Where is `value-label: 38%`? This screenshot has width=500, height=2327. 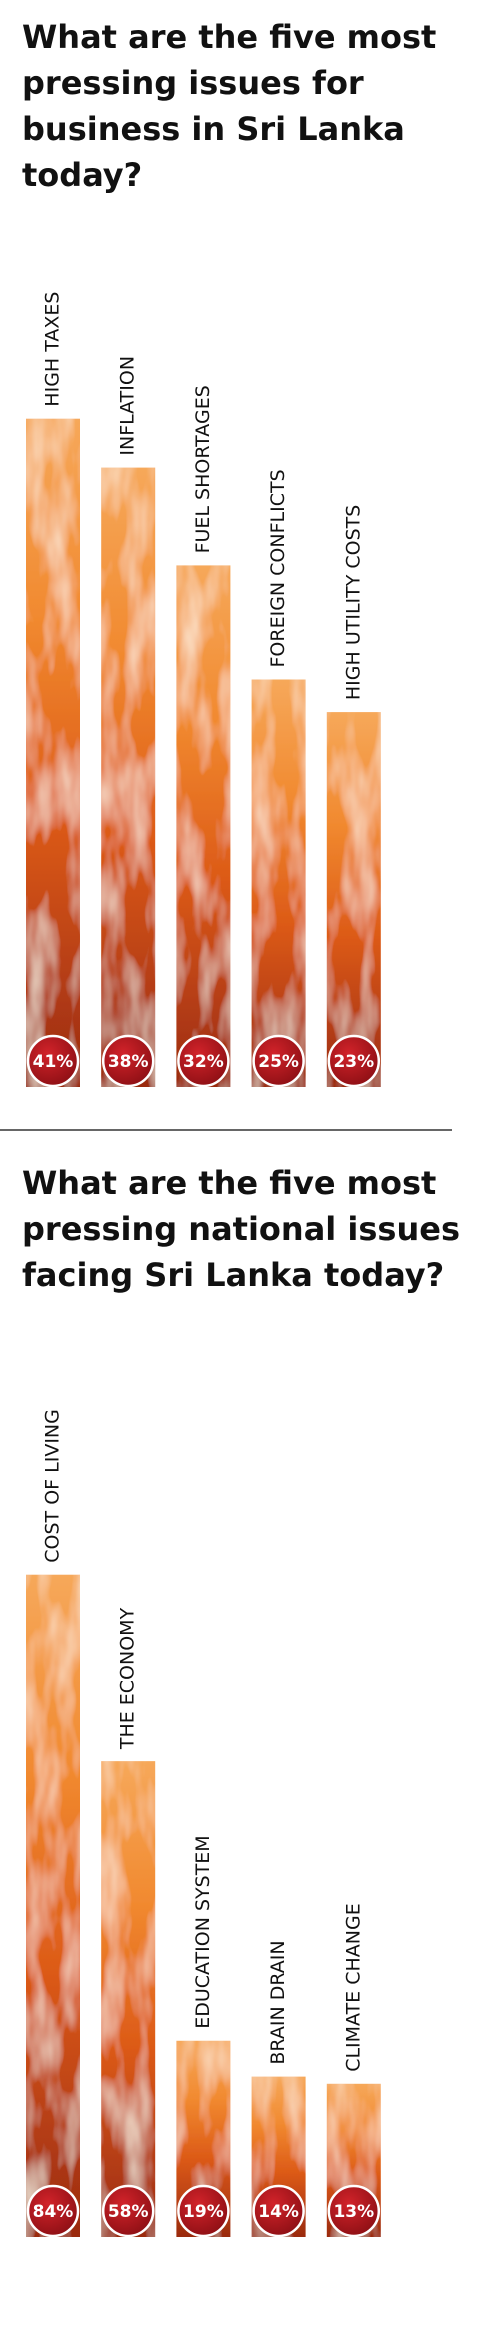 value-label: 38% is located at coordinates (128, 1062).